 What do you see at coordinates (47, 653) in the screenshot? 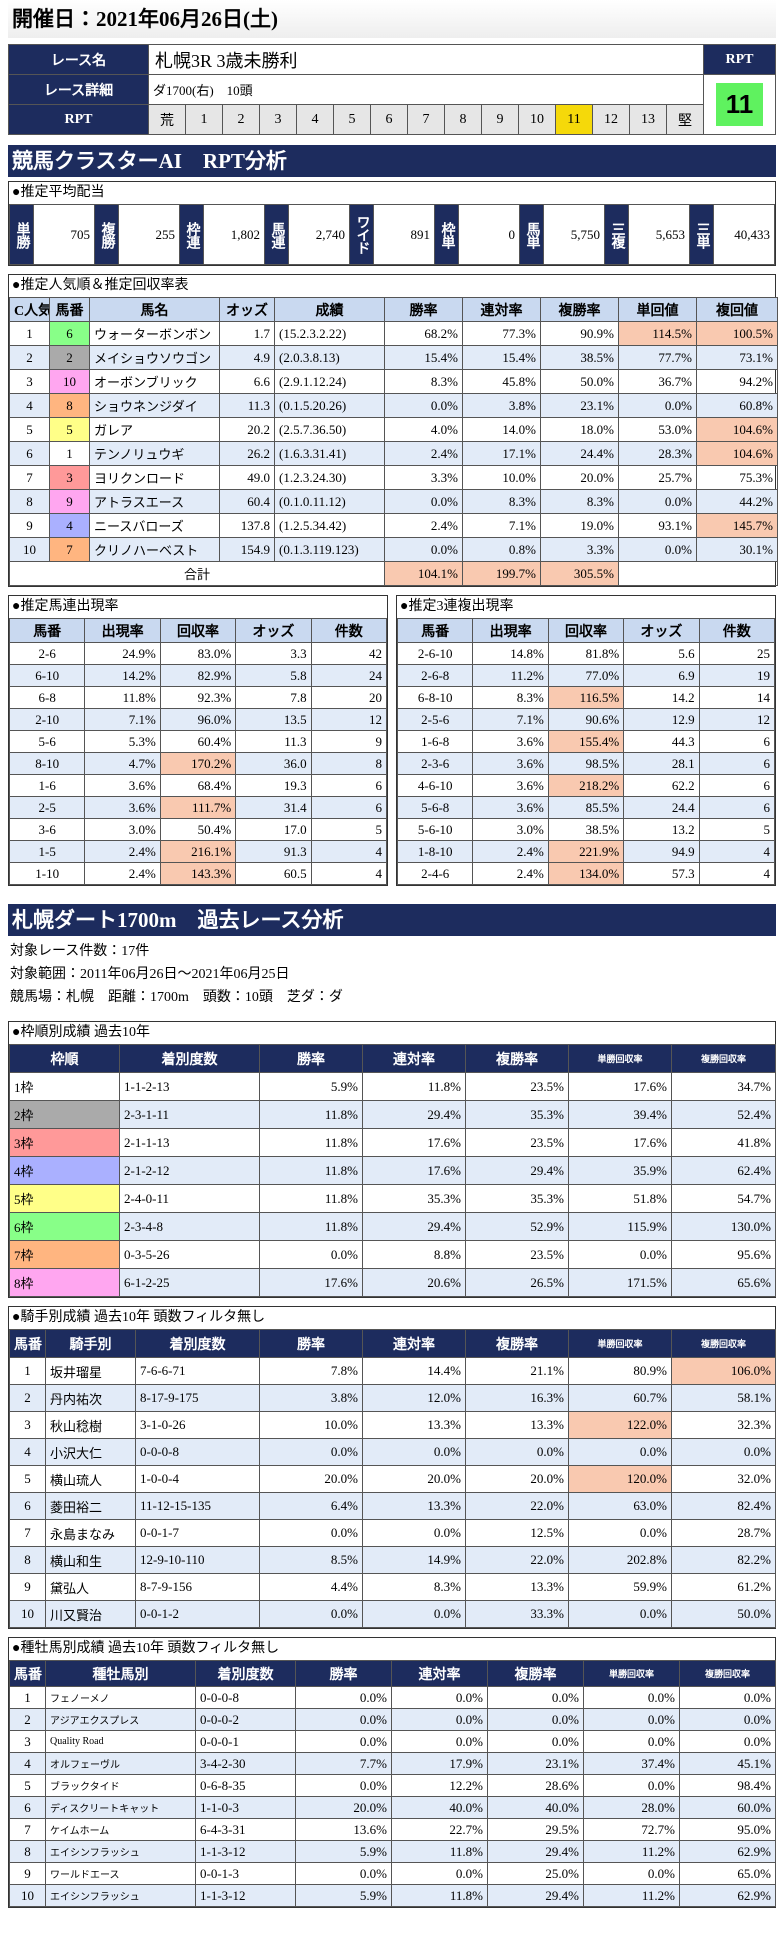
I see `table-cell: 2-6` at bounding box center [47, 653].